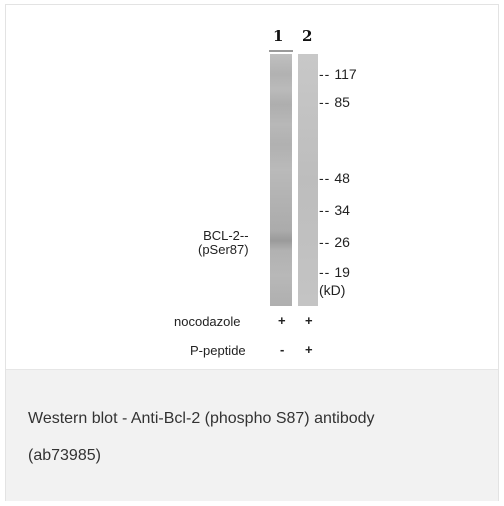 The height and width of the screenshot is (506, 504). Describe the element at coordinates (338, 74) in the screenshot. I see `marker-117: -- 117` at that location.